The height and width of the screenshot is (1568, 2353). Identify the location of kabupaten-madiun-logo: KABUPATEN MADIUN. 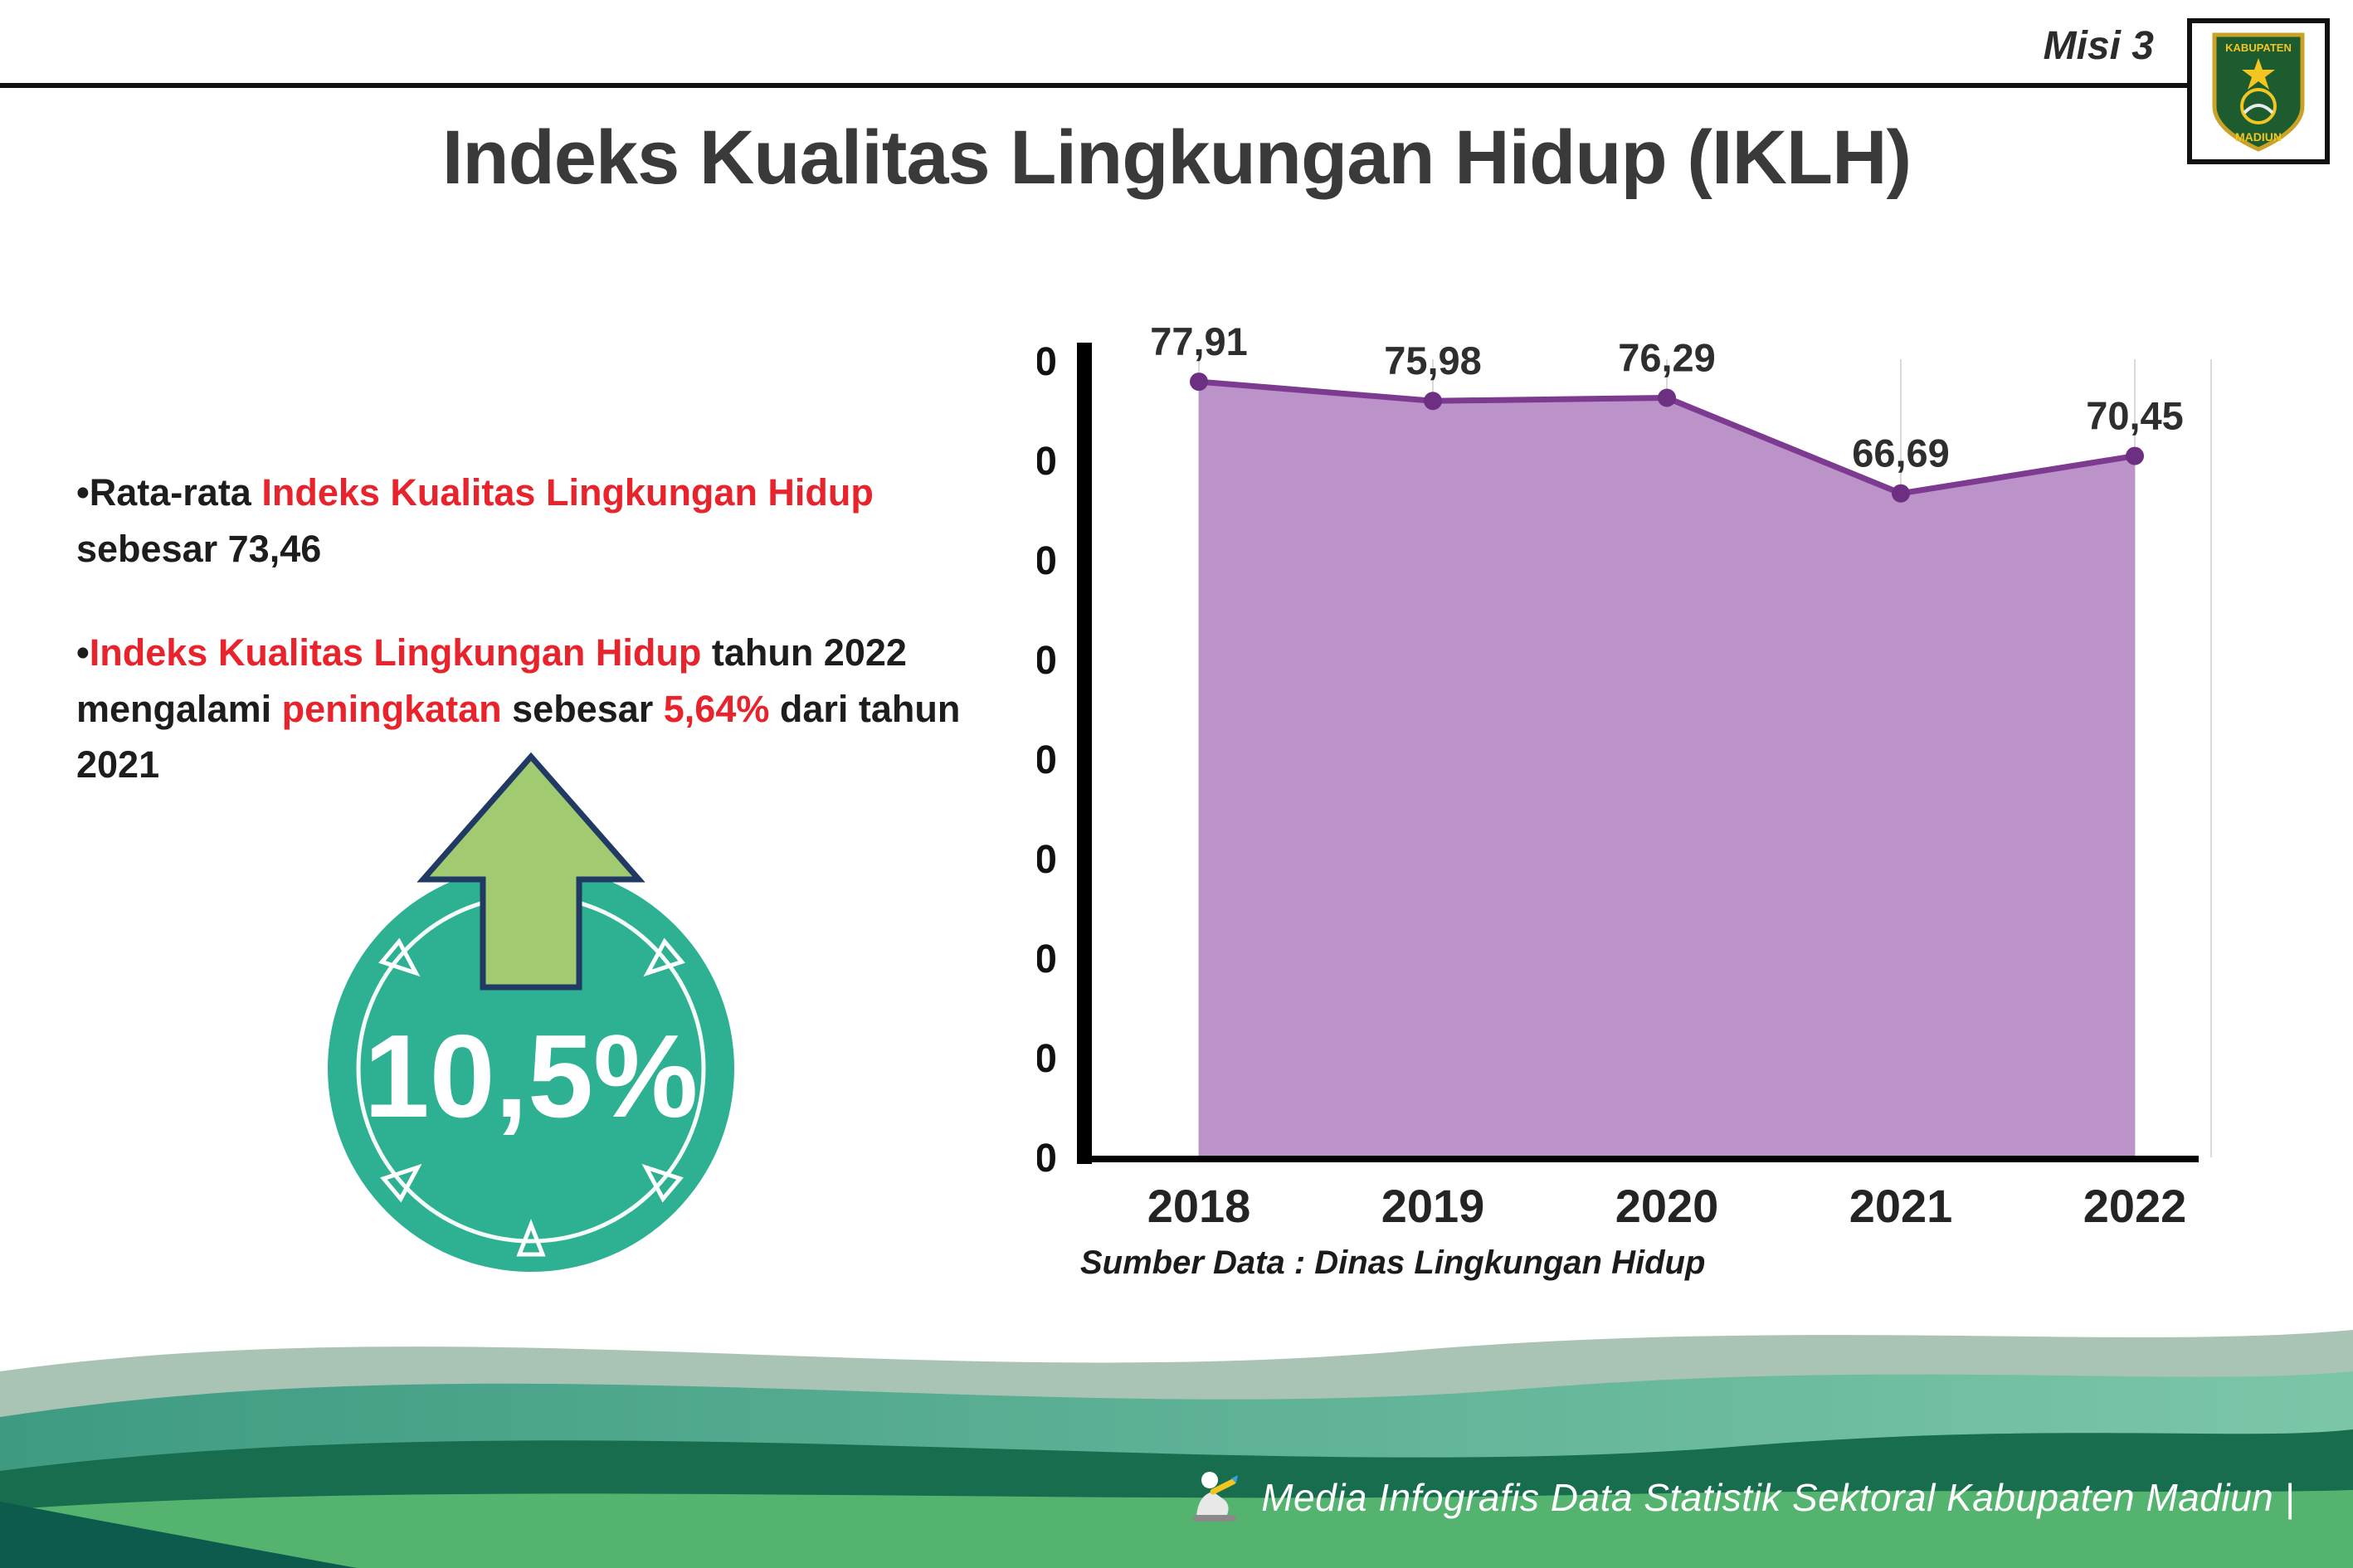
(2258, 91).